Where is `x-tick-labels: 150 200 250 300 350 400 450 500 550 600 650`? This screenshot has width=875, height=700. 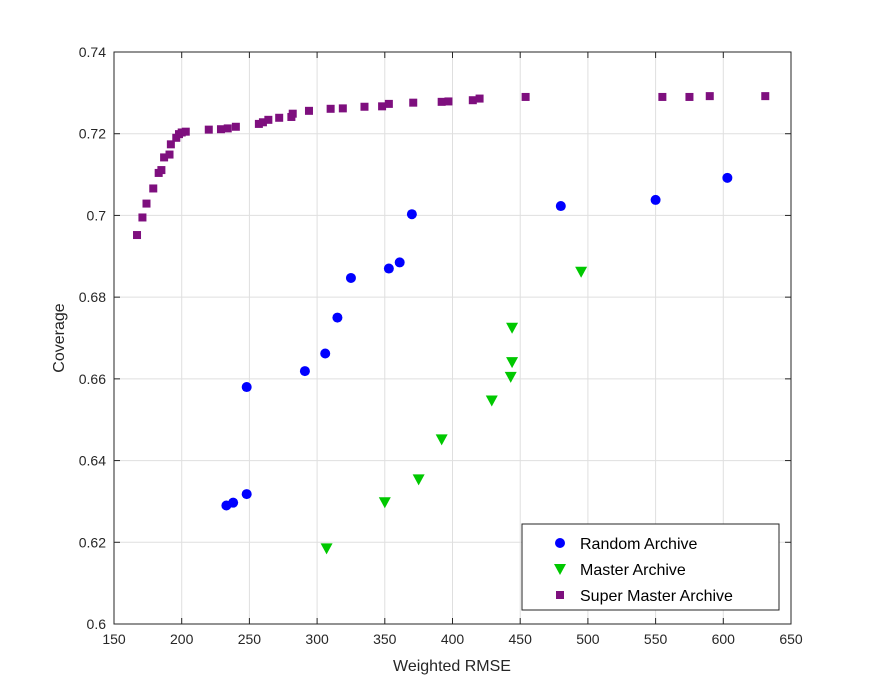 x-tick-labels: 150 200 250 300 350 400 450 500 550 600 650 is located at coordinates (452, 639).